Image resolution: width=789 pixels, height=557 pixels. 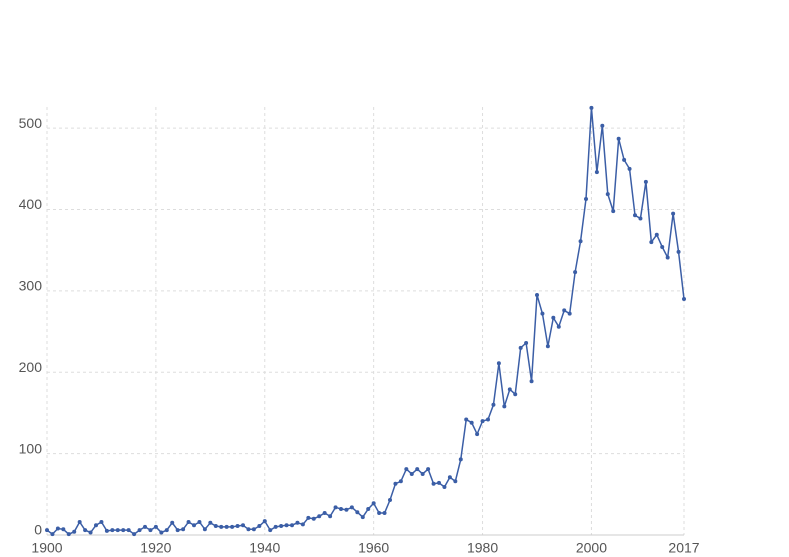 What do you see at coordinates (373, 548) in the screenshot?
I see `x-tick-label: 1960` at bounding box center [373, 548].